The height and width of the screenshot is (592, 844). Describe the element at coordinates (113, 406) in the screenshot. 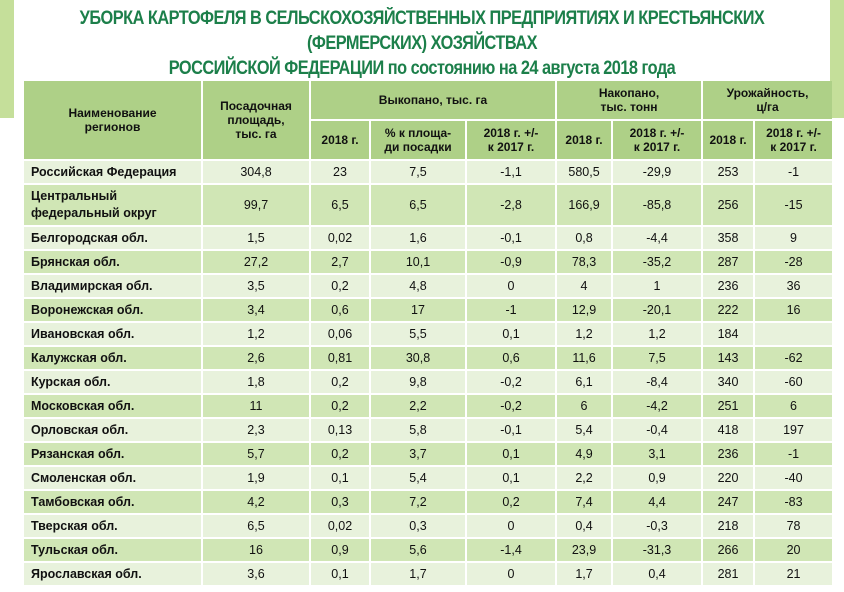

I see `cell-region: Московская обл.` at that location.